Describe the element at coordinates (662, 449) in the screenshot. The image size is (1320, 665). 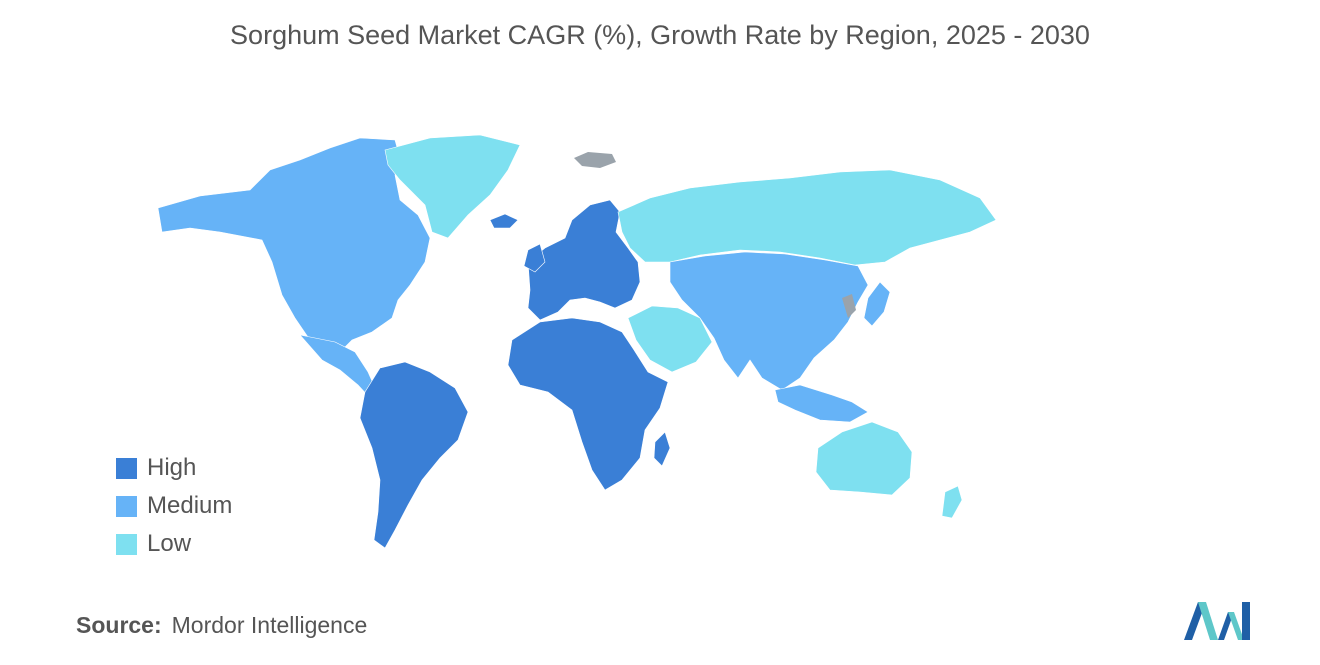
I see `region-madagascar` at that location.